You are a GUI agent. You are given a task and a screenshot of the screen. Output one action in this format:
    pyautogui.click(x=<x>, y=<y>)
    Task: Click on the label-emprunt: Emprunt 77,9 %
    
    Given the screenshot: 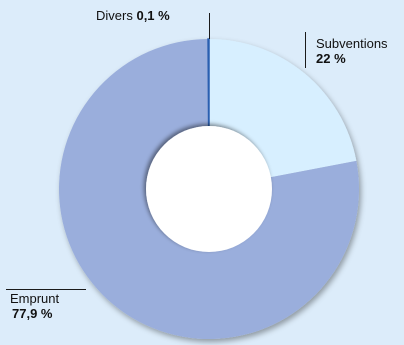 What is the action you would take?
    pyautogui.click(x=34, y=306)
    